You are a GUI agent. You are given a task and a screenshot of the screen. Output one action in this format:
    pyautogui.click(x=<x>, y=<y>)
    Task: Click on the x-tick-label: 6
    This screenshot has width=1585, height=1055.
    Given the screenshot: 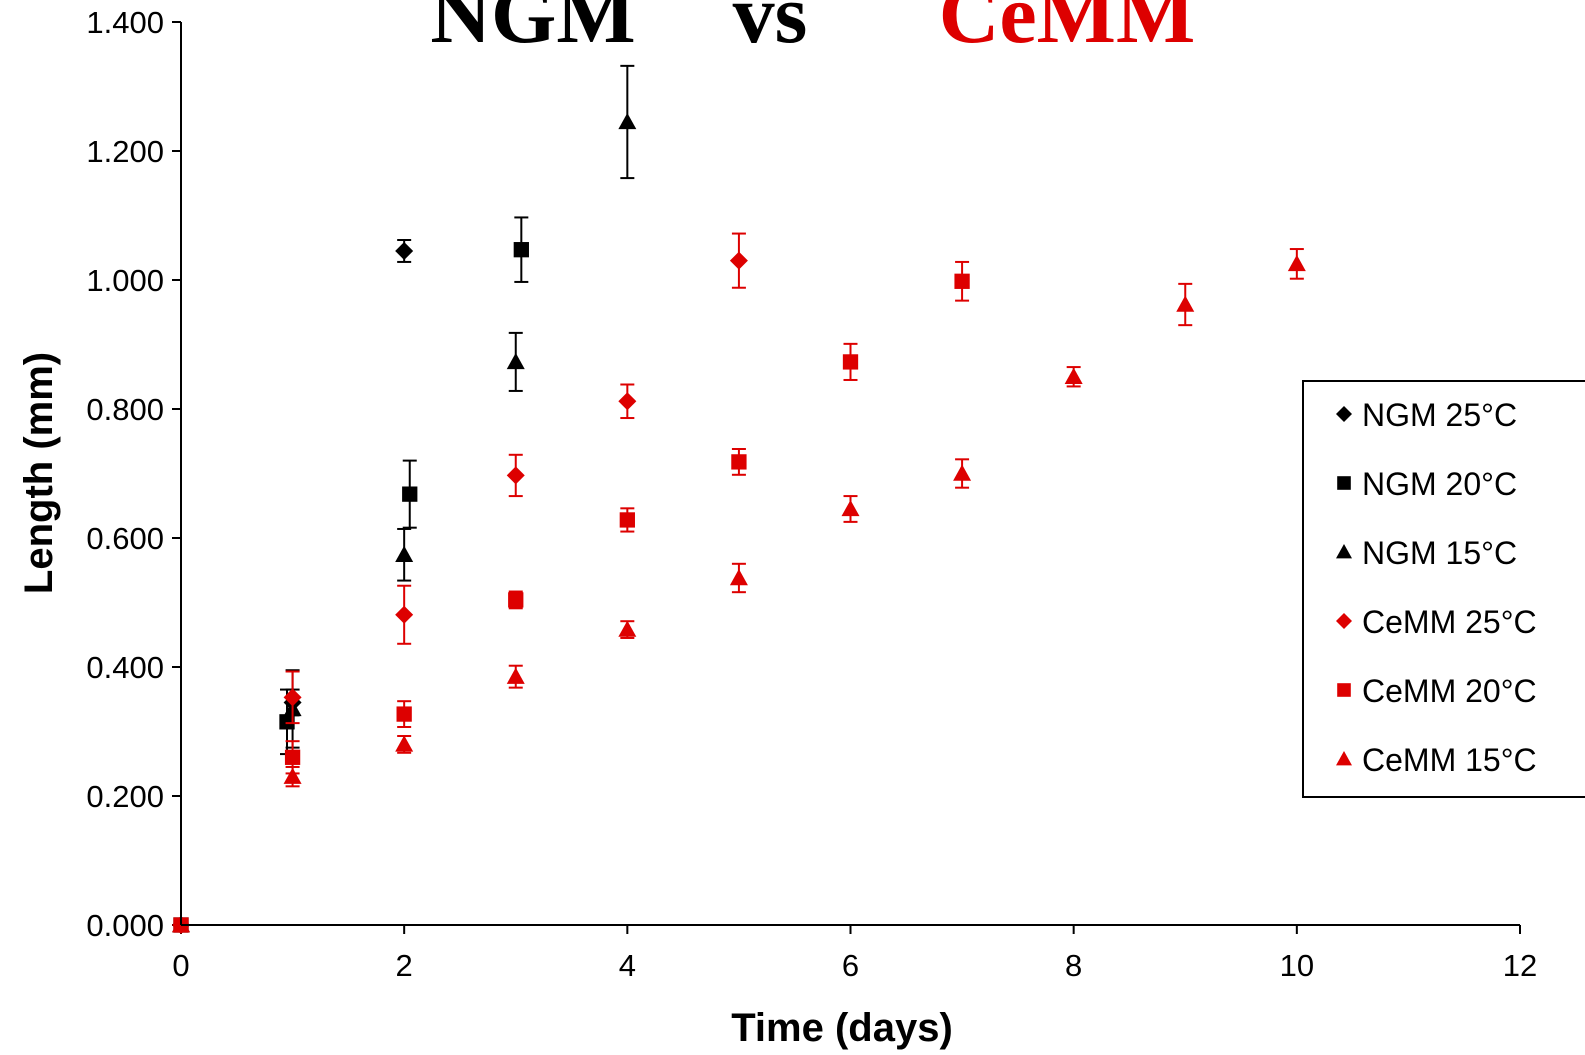 What is the action you would take?
    pyautogui.click(x=850, y=965)
    